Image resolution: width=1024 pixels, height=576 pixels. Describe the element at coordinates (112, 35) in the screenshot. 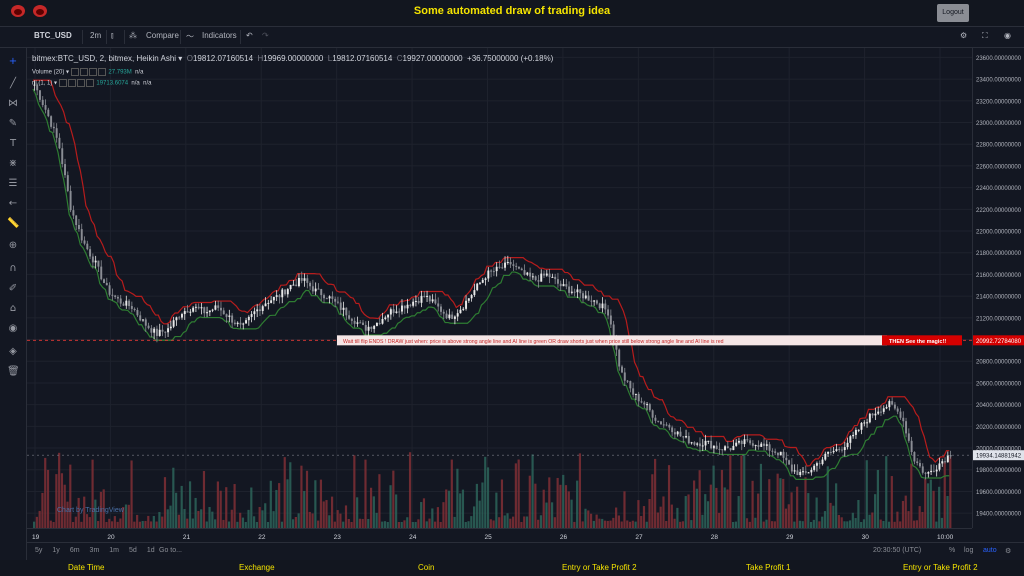

I see `candle-type-icon: ⫾` at that location.